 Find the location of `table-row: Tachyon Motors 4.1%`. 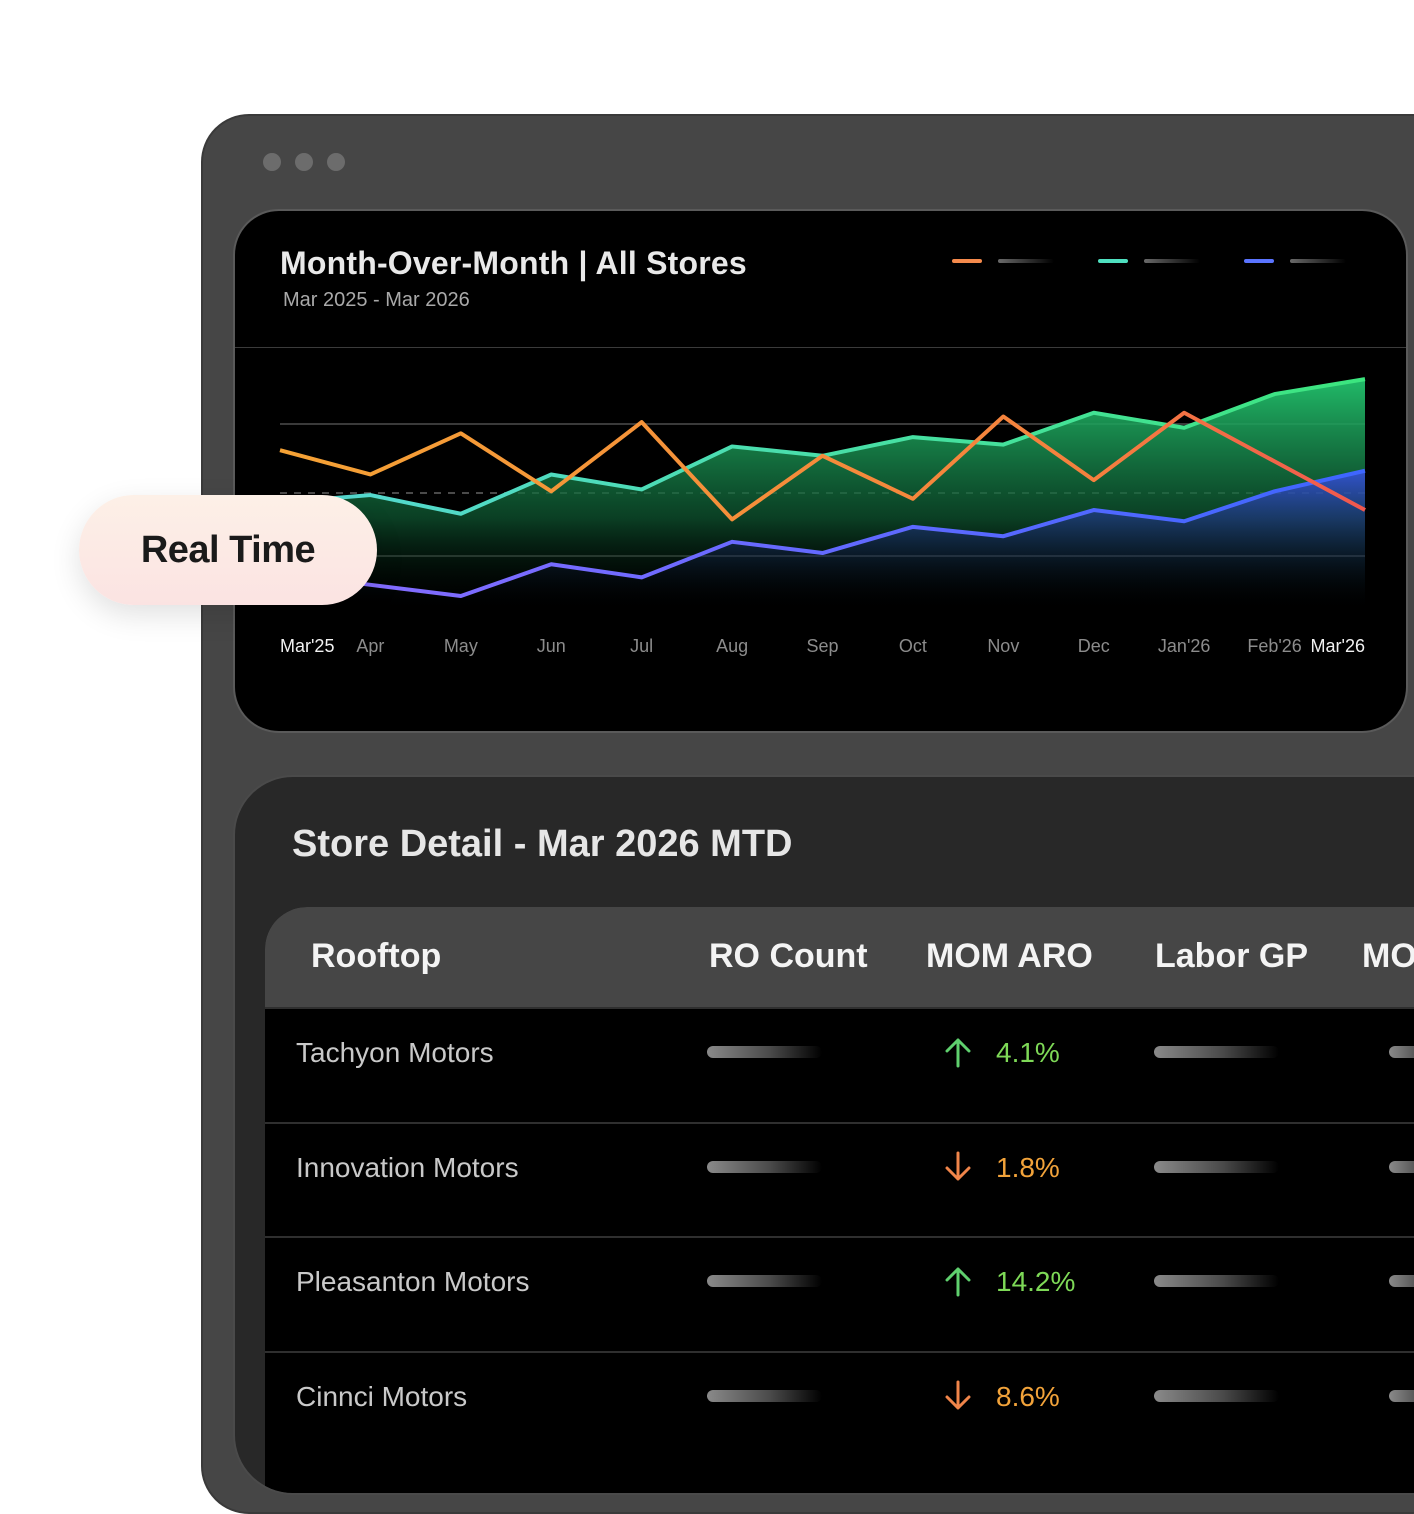

table-row: Tachyon Motors 4.1% is located at coordinates (839, 1065).